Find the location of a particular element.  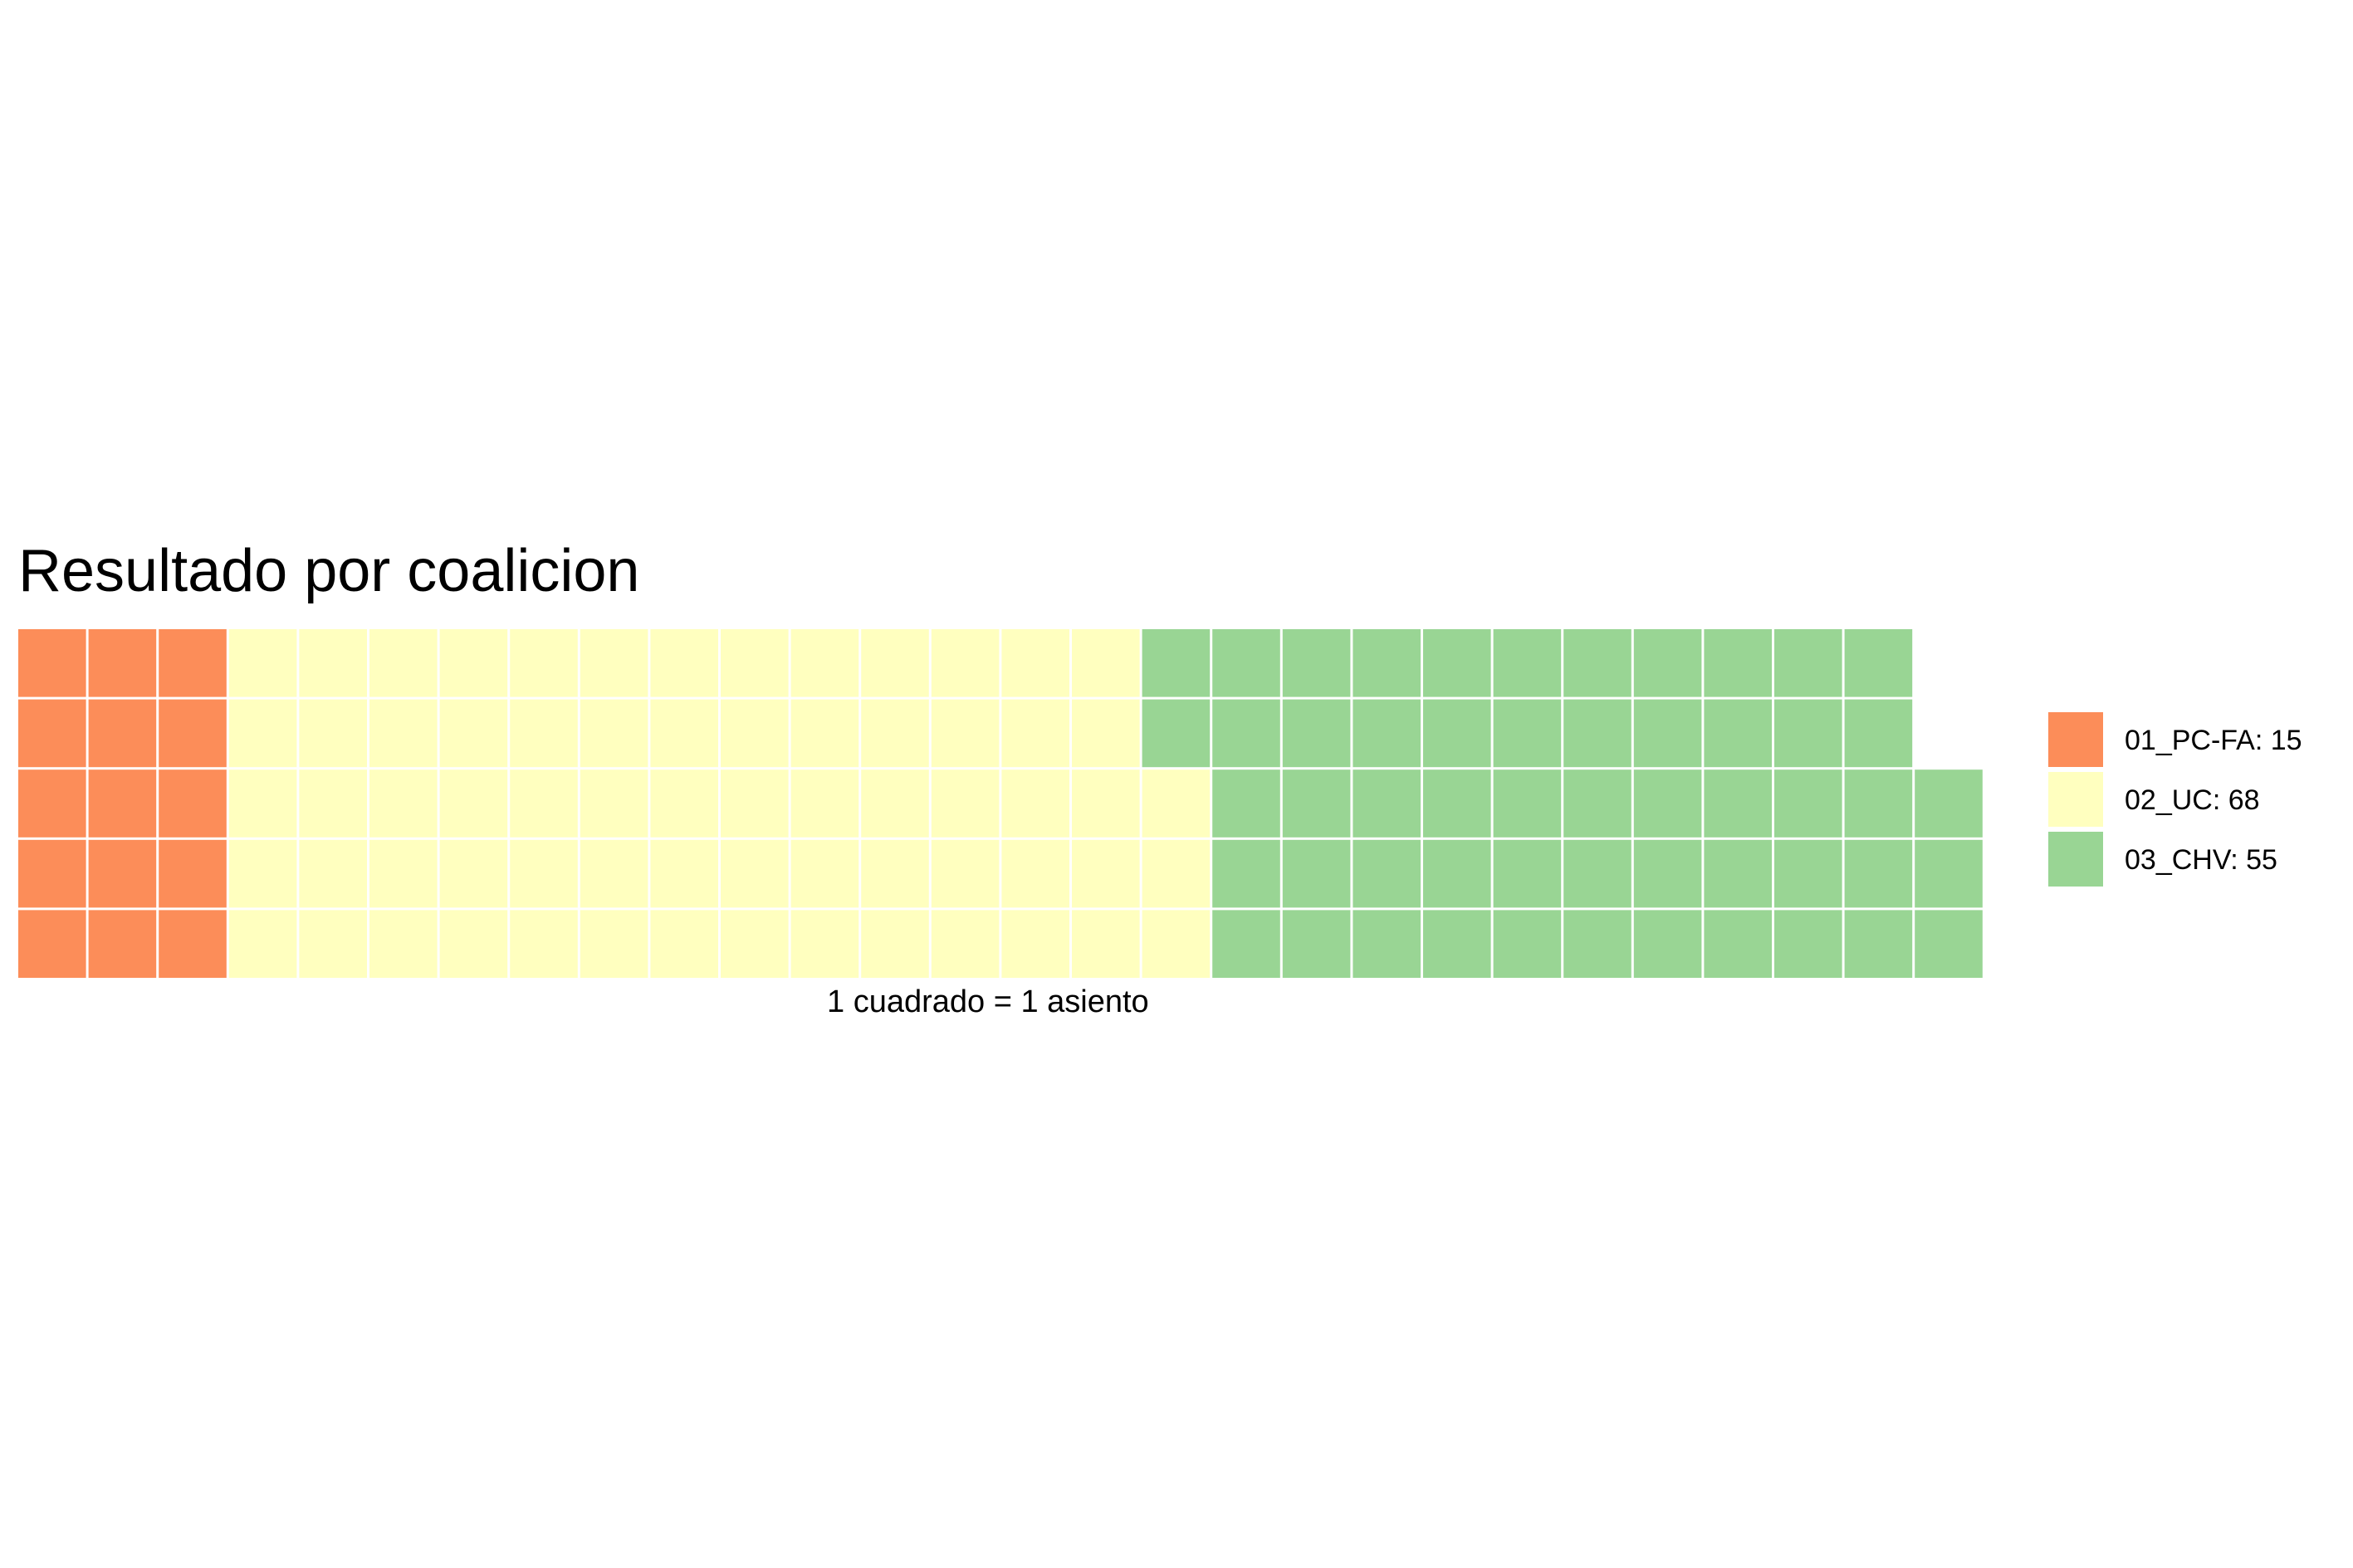

legend-swatch-02_UC is located at coordinates (2075, 799).